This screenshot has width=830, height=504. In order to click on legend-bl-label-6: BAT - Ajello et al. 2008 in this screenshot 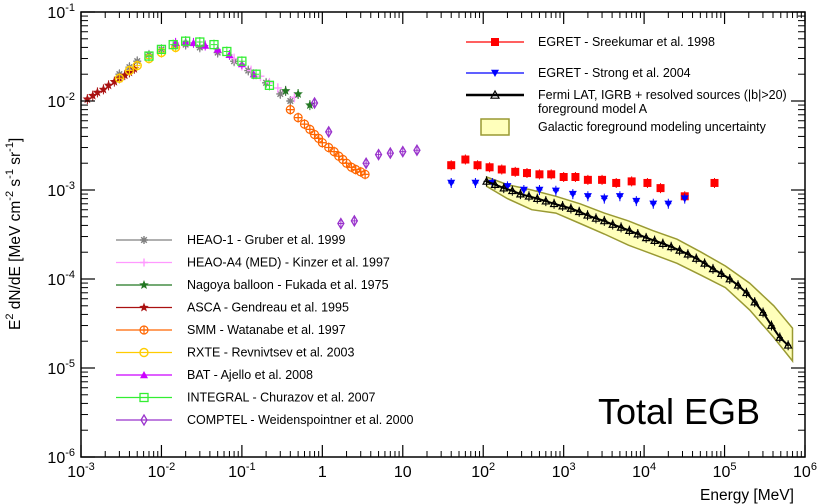, I will do `click(250, 375)`.